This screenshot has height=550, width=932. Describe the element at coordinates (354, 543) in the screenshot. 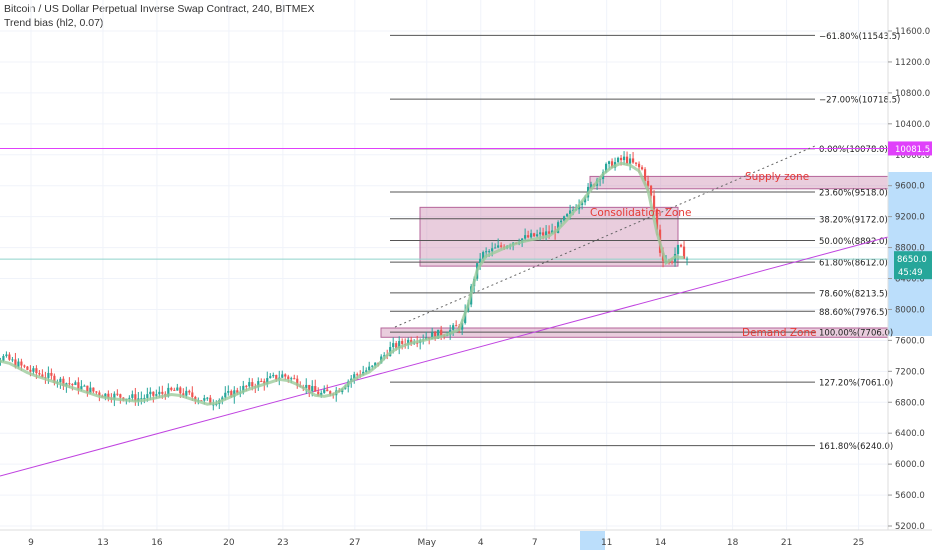

I see `time-tick-label: 27` at that location.